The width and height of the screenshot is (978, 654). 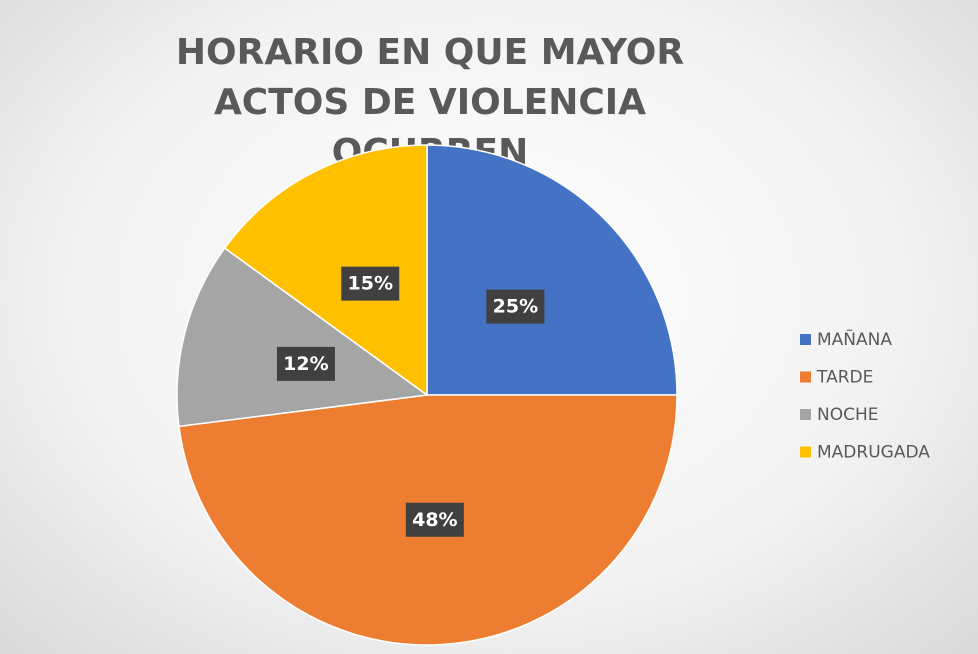 I want to click on legend-label: TARDE, so click(x=844, y=378).